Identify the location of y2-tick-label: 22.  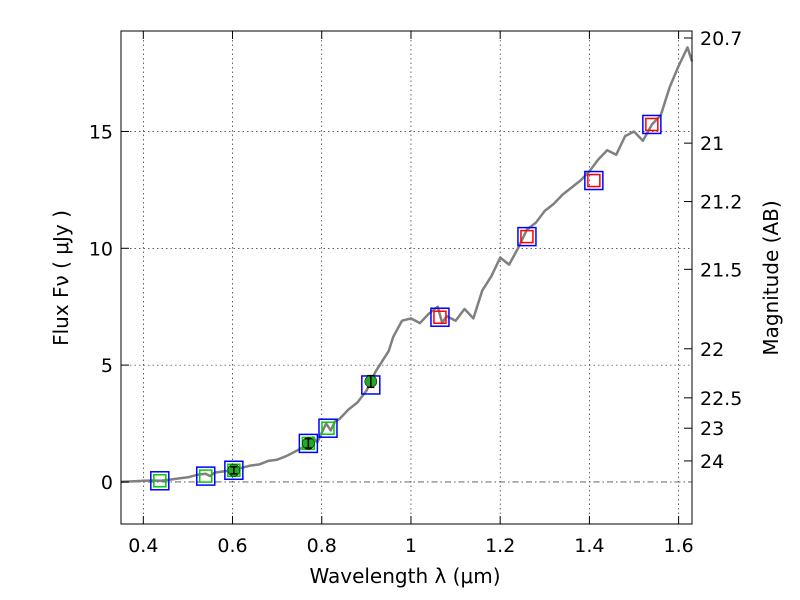
(712, 350).